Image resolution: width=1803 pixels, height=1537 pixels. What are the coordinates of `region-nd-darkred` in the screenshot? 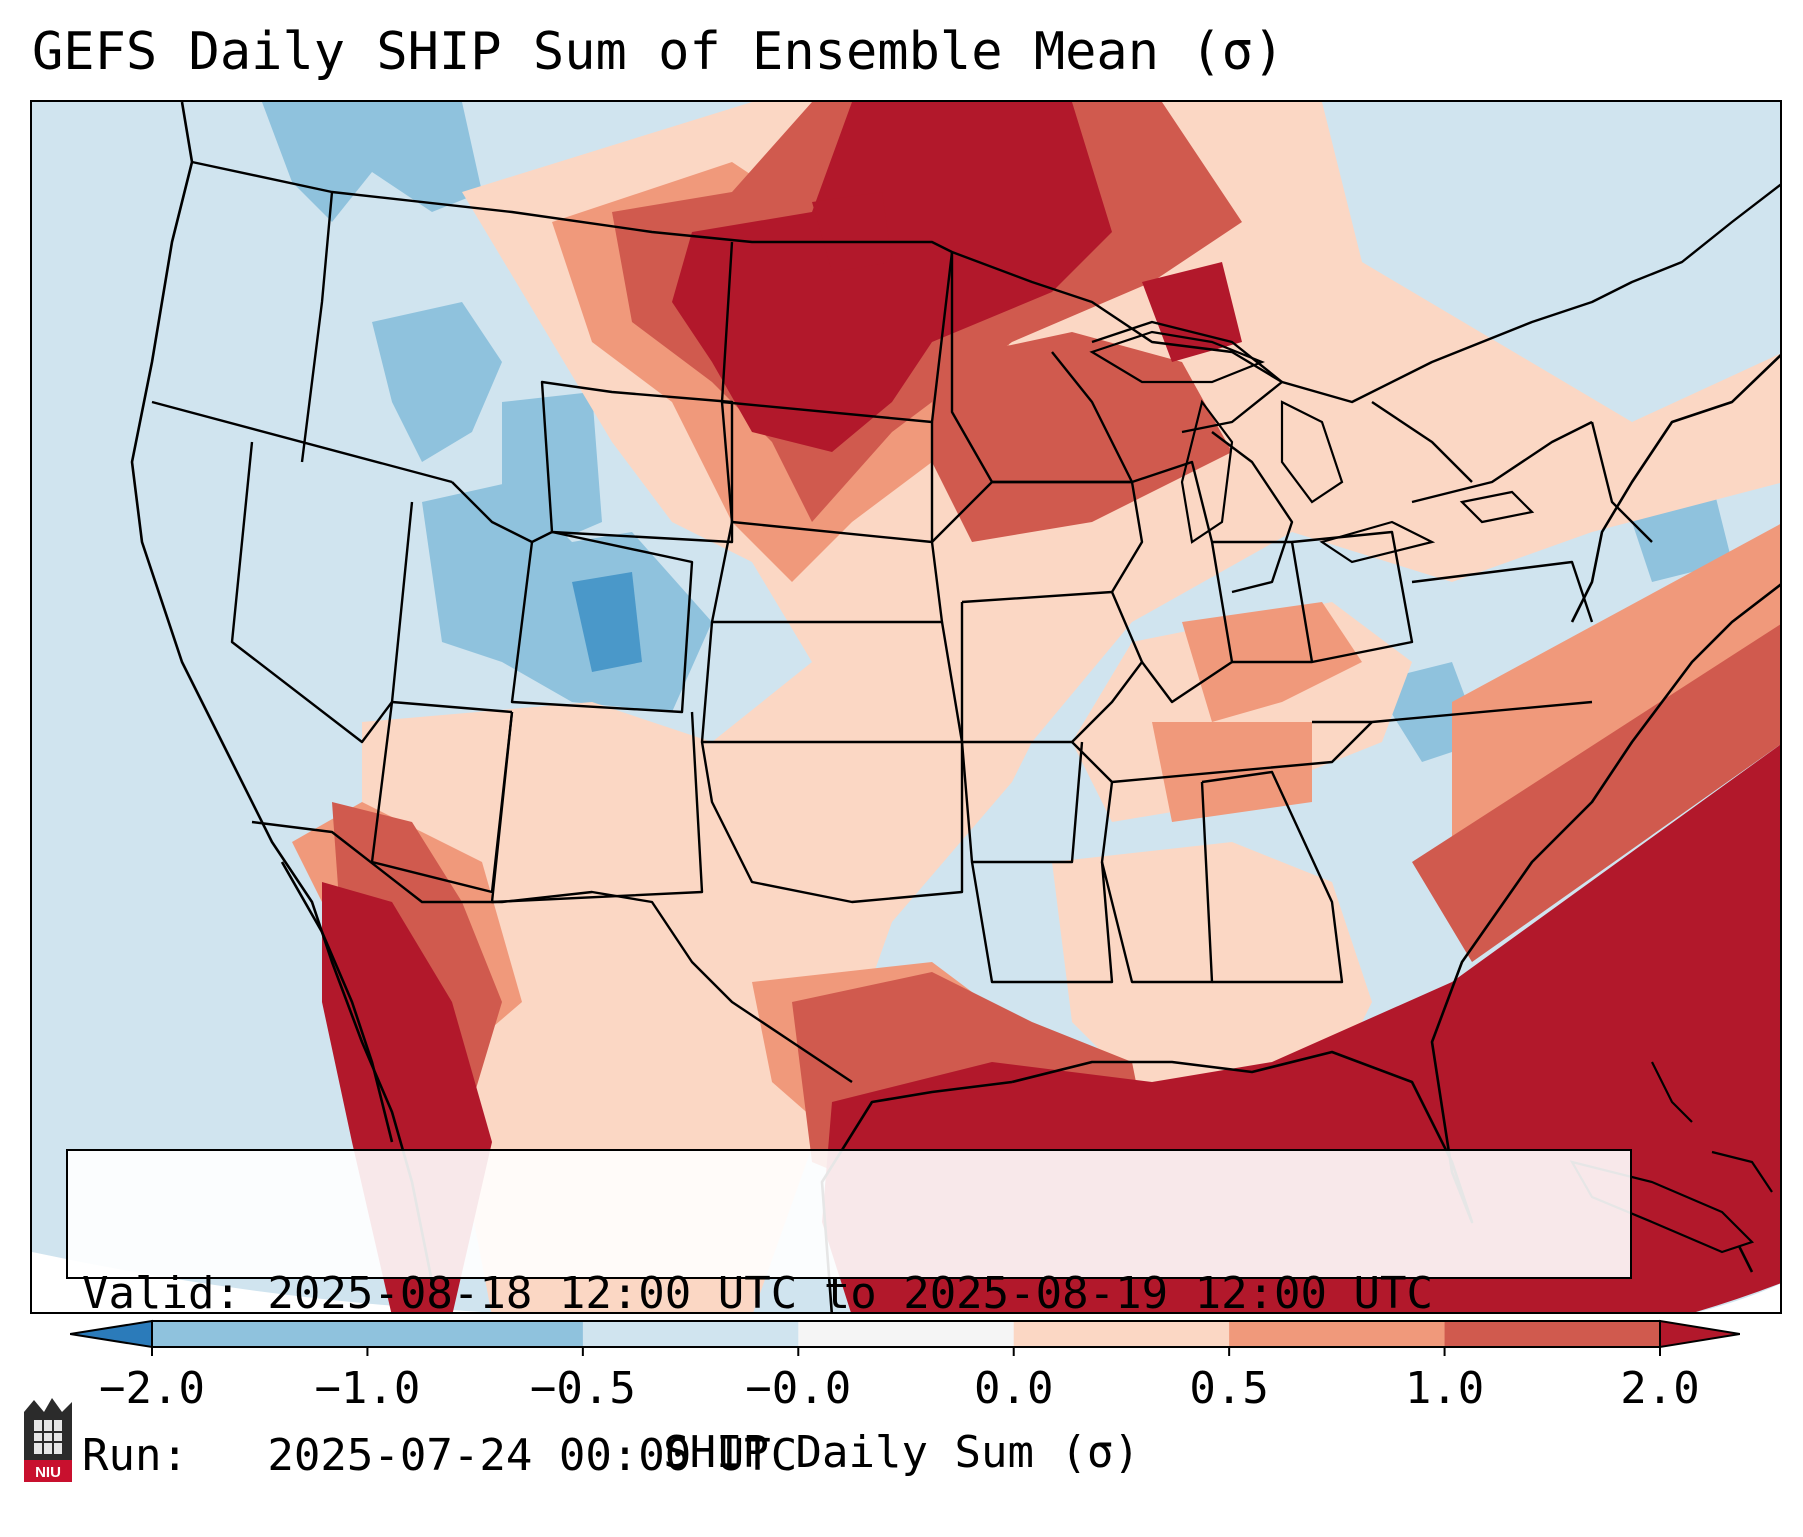 It's located at (852, 232).